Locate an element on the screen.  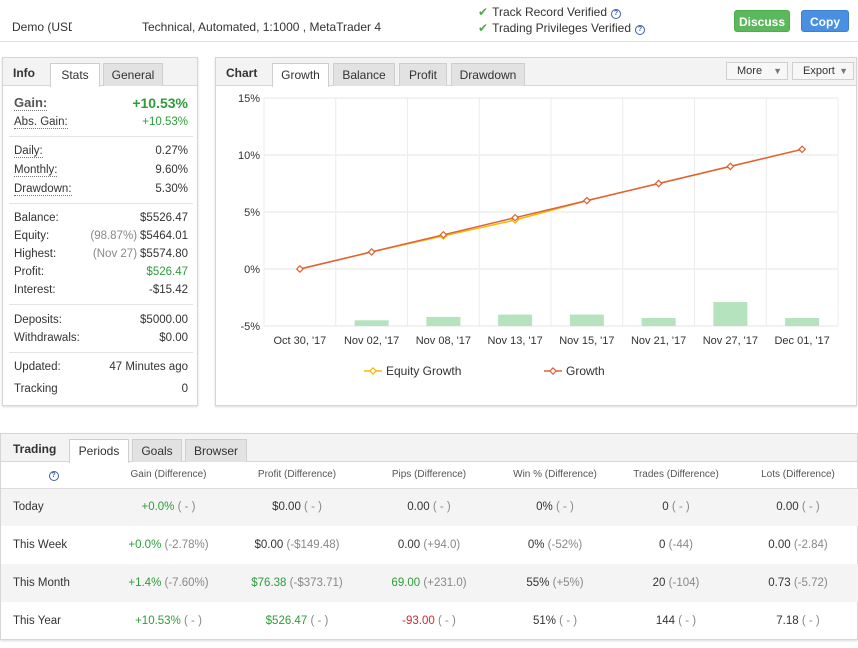
profit-cell: $526.47 ( - ) is located at coordinates (297, 621).